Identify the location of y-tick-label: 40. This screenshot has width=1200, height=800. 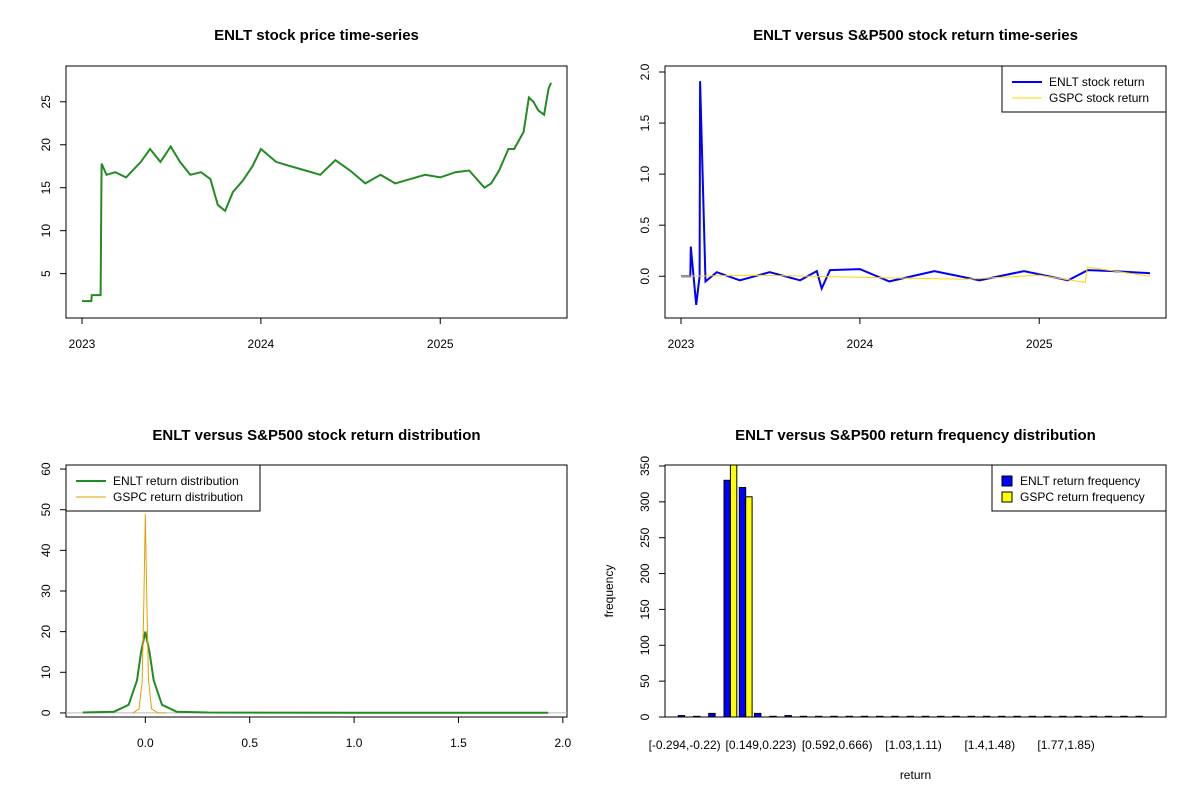
(46, 550).